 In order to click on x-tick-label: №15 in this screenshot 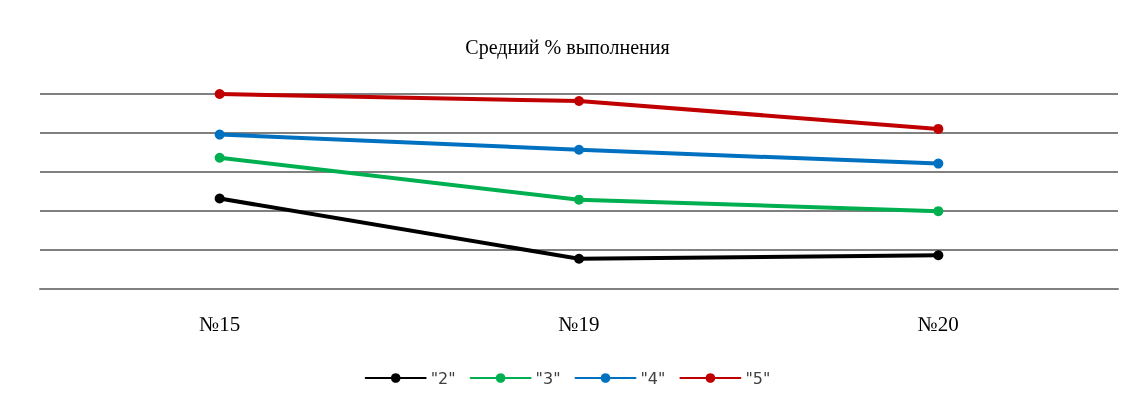, I will do `click(220, 323)`.